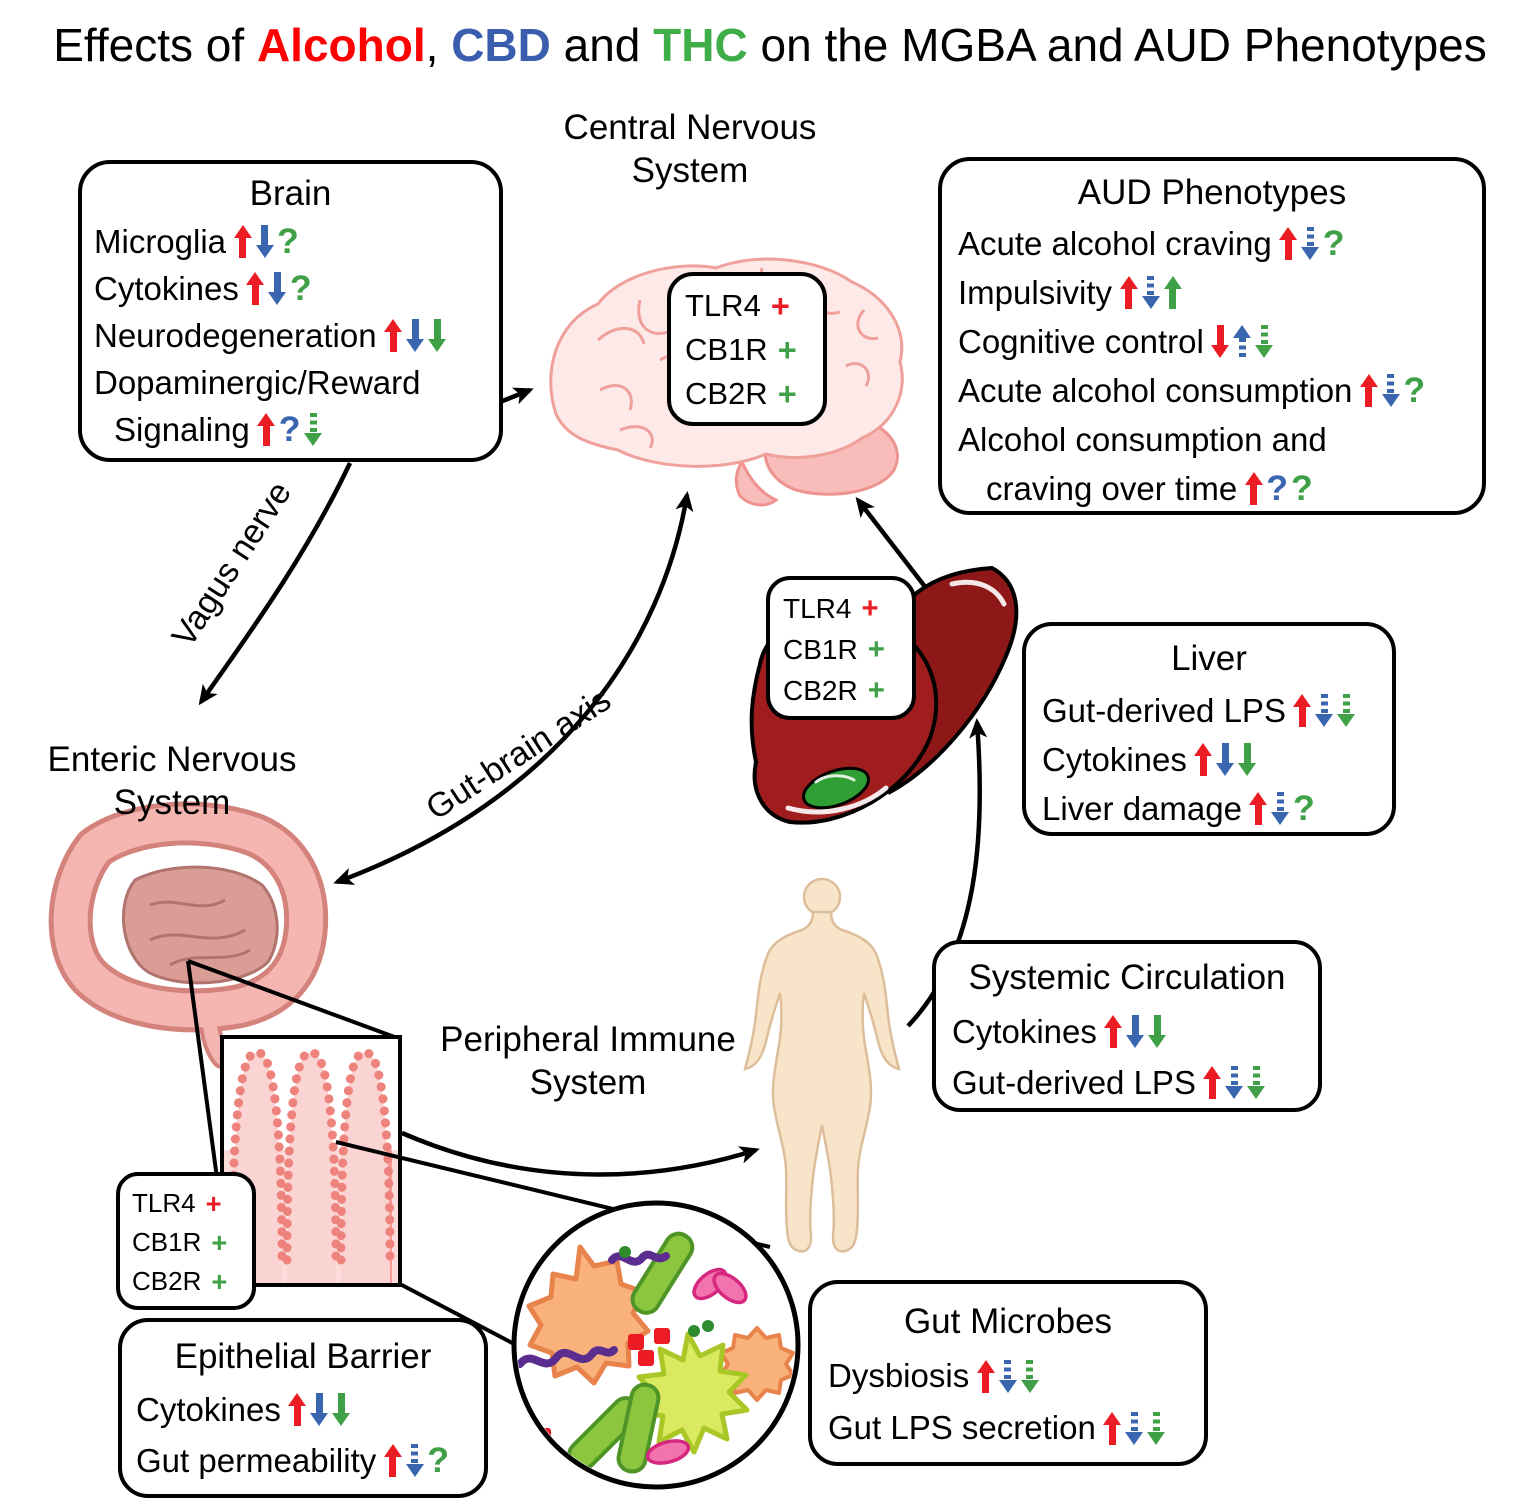  Describe the element at coordinates (257, 382) in the screenshot. I see `row-label: Dopaminergic/Reward` at that location.